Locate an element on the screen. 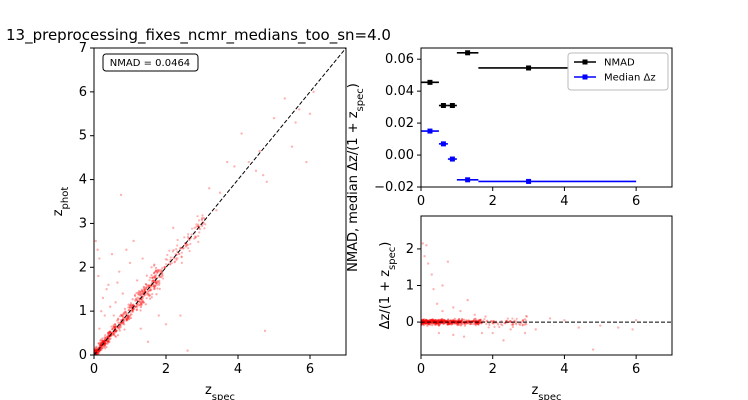 Image resolution: width=748 pixels, height=400 pixels. x-tick-label: 6 is located at coordinates (636, 369).